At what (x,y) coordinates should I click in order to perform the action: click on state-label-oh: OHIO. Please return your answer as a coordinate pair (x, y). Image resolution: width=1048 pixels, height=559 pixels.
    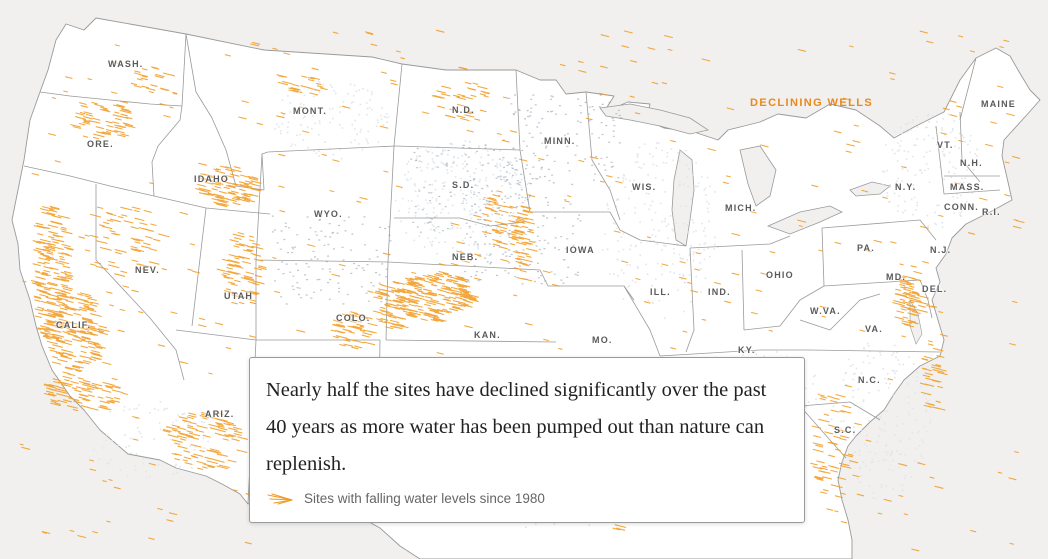
    Looking at the image, I should click on (780, 275).